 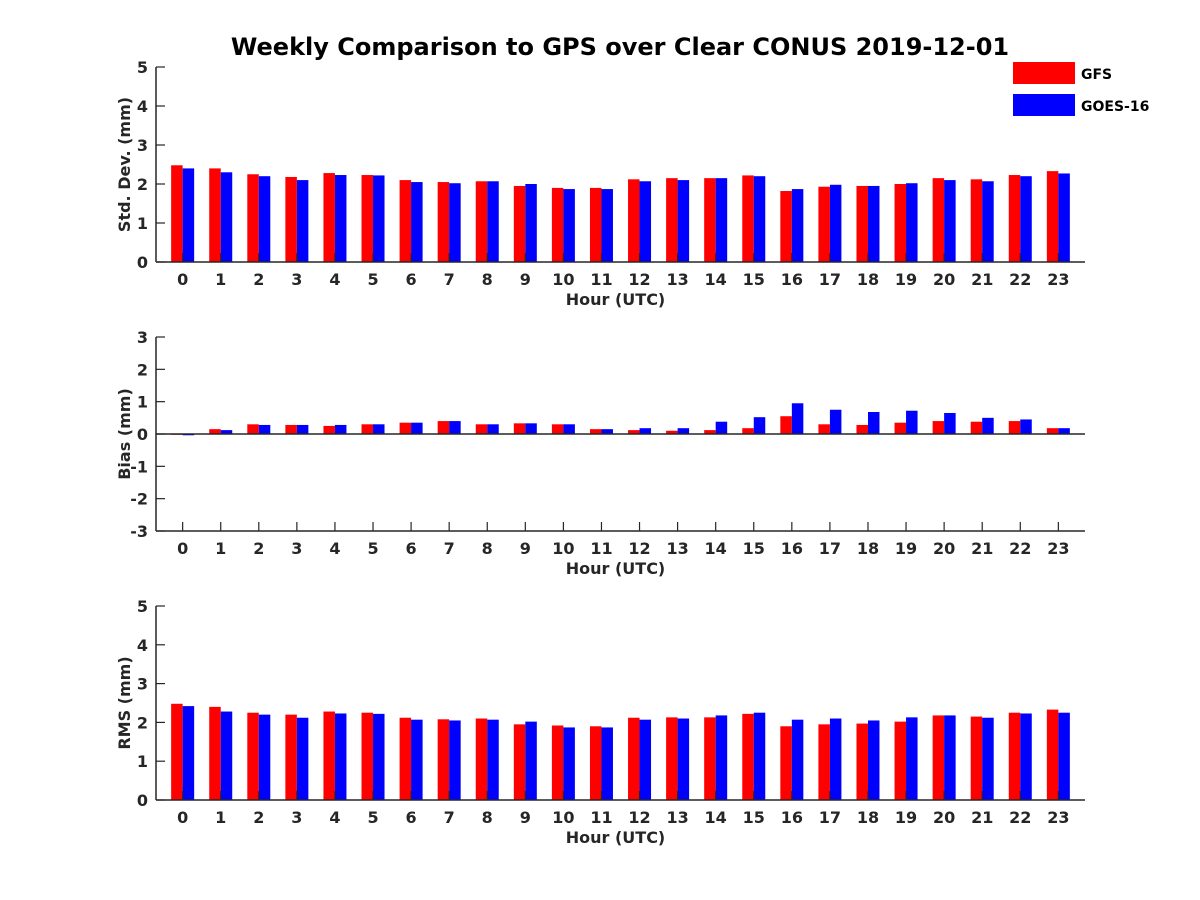 What do you see at coordinates (754, 279) in the screenshot?
I see `std-dev-x-tick-label: 15` at bounding box center [754, 279].